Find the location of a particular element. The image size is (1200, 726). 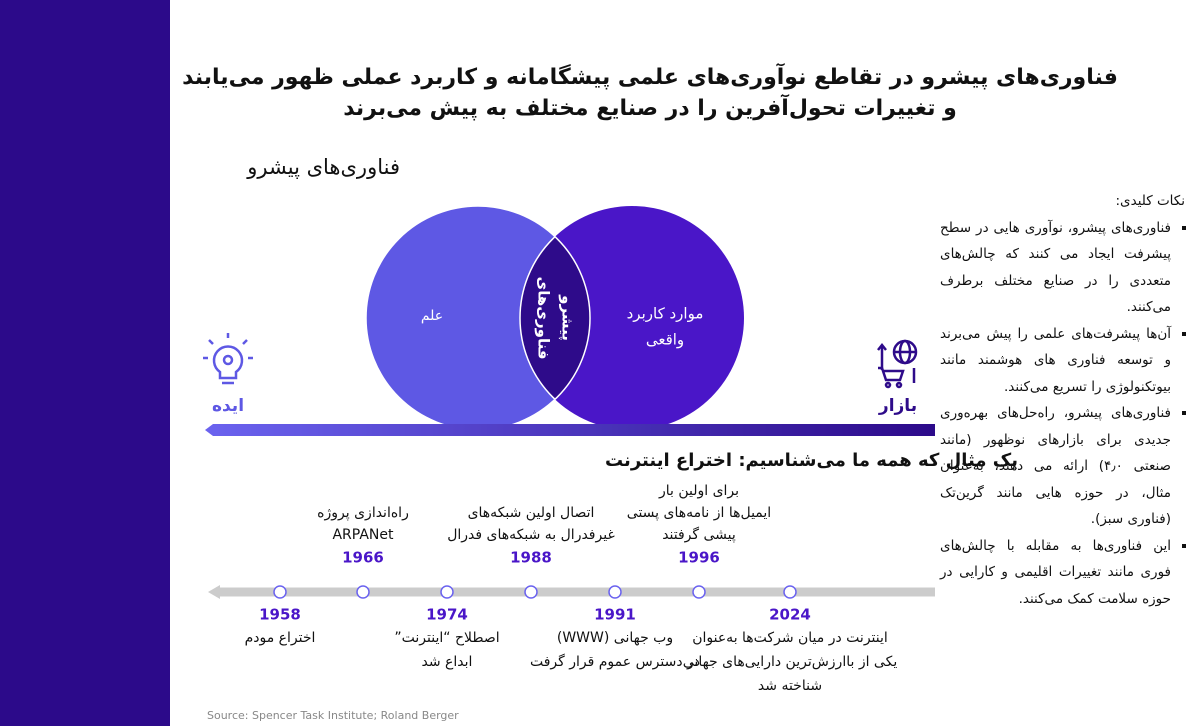

event-text: برای اولین بار is located at coordinates (698, 491).